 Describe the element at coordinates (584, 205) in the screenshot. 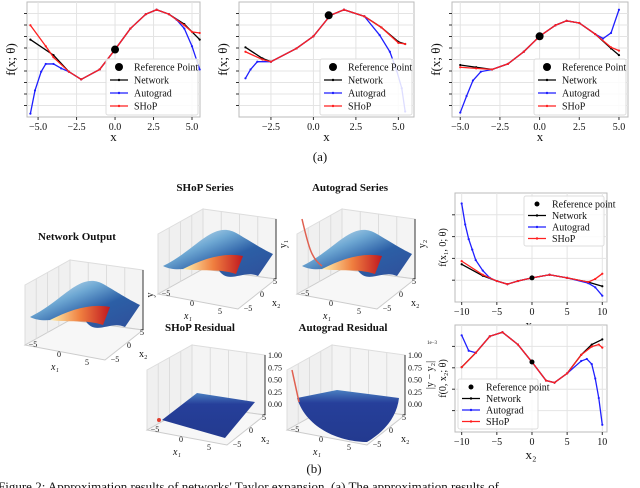

I see `legend-label: Reference point` at that location.